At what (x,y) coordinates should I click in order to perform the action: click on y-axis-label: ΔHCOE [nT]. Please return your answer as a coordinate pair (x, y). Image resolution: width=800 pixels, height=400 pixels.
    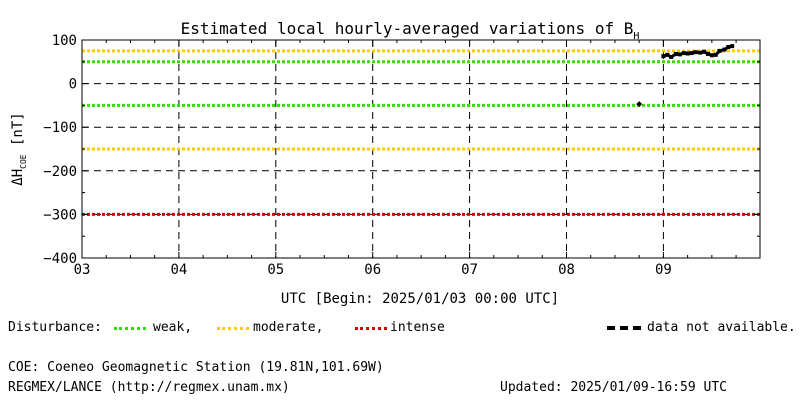
    Looking at the image, I should click on (19, 148).